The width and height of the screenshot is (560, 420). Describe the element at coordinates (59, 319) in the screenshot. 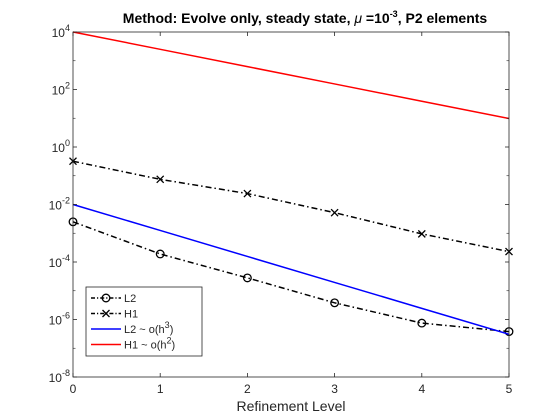

I see `y-tick-label-1: 10⁻⁶` at that location.